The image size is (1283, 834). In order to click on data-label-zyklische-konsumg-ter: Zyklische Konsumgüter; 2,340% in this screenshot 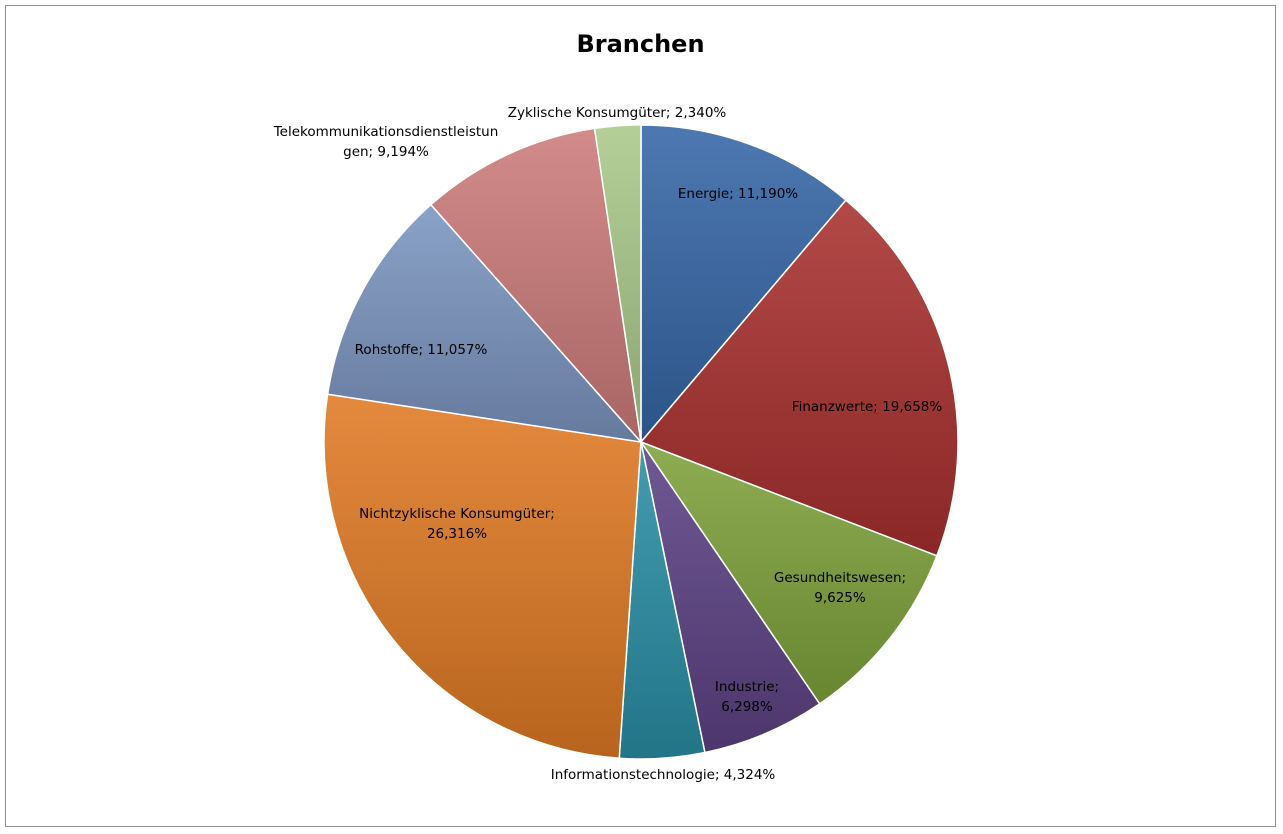, I will do `click(617, 113)`.